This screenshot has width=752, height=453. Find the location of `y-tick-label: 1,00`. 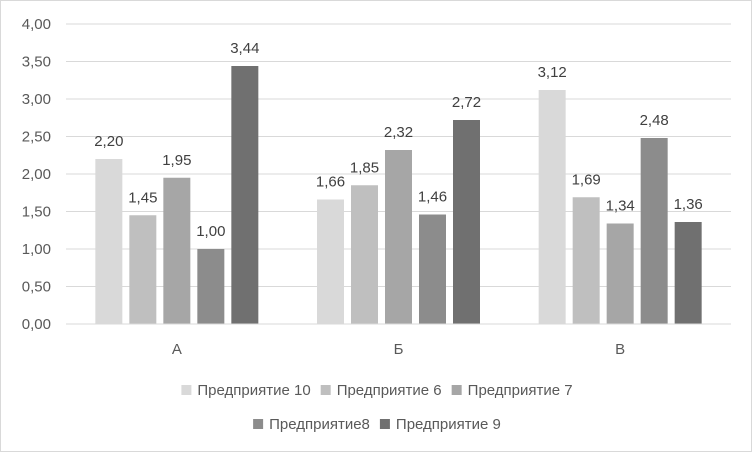

y-tick-label: 1,00 is located at coordinates (36, 249).